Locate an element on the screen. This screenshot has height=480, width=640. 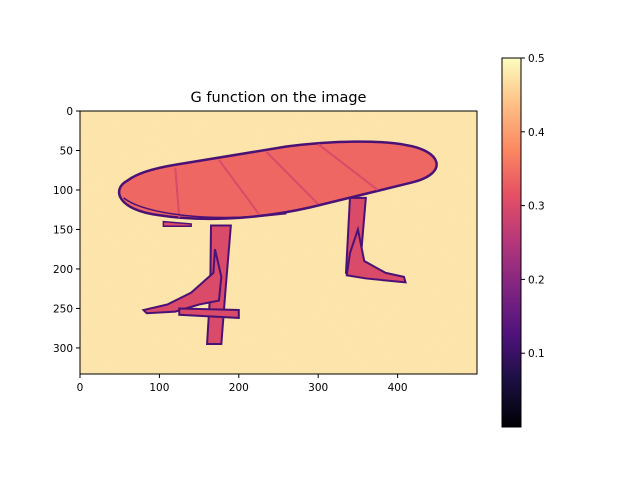
x-tick-label: 0 is located at coordinates (80, 388).